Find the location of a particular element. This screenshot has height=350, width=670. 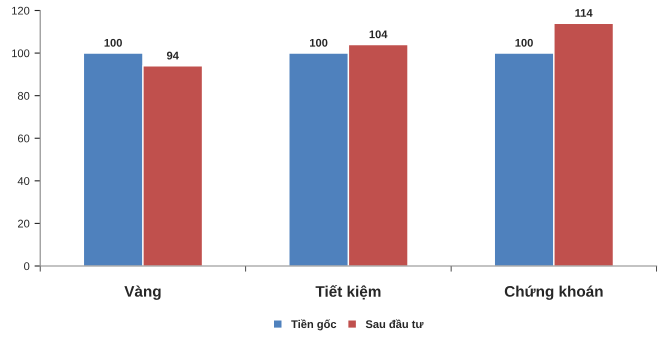

x-tick-label: Chứng khoán is located at coordinates (553, 292).